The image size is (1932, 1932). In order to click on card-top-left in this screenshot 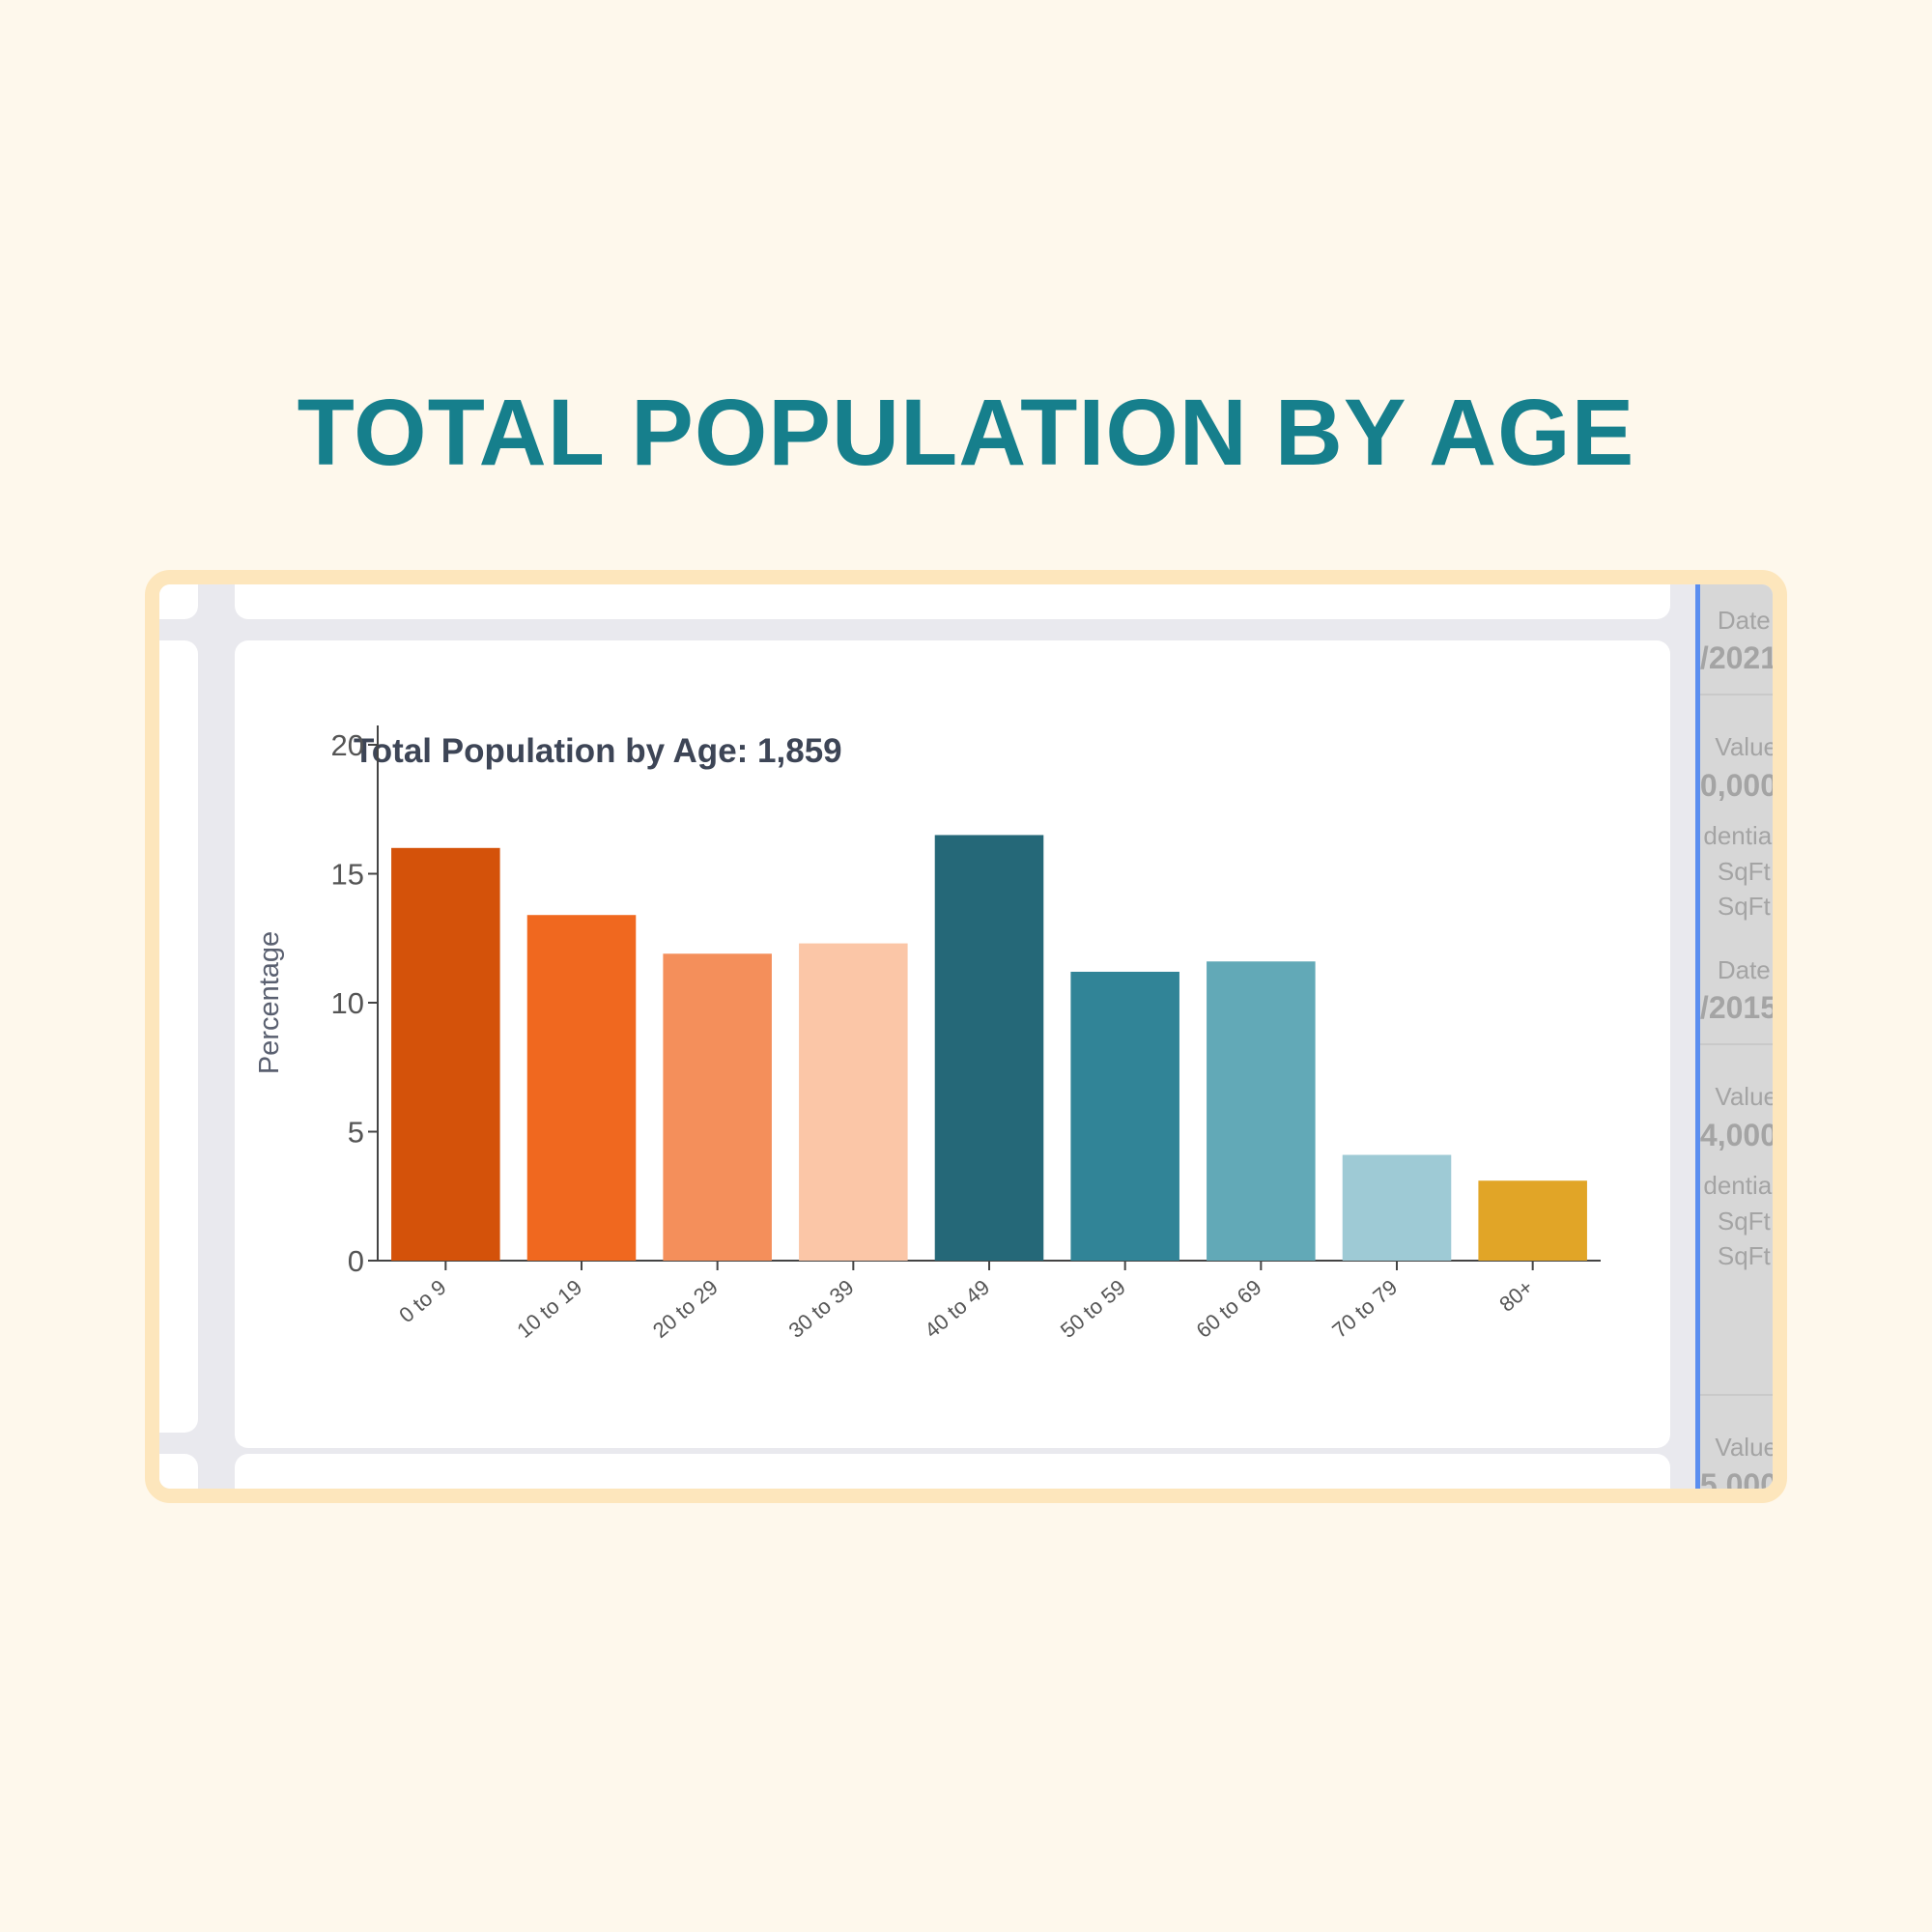, I will do `click(178, 601)`.